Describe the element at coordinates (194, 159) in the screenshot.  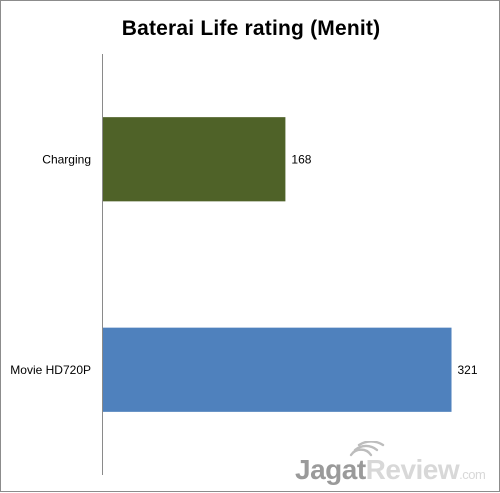
I see `bar-charging` at that location.